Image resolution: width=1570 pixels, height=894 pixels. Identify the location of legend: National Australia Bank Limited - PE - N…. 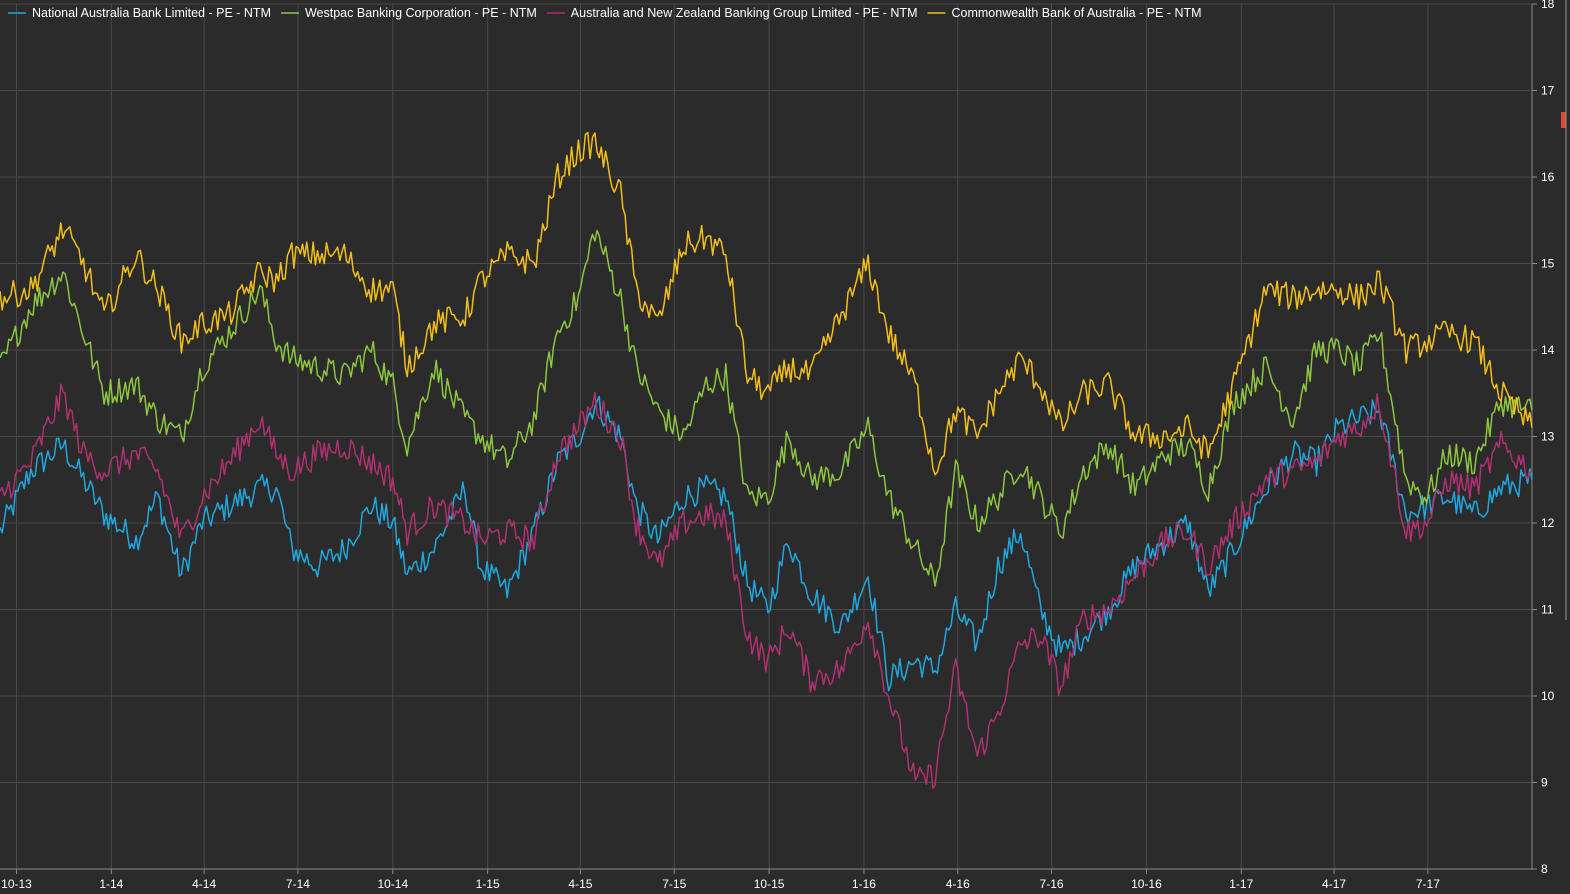
(605, 13).